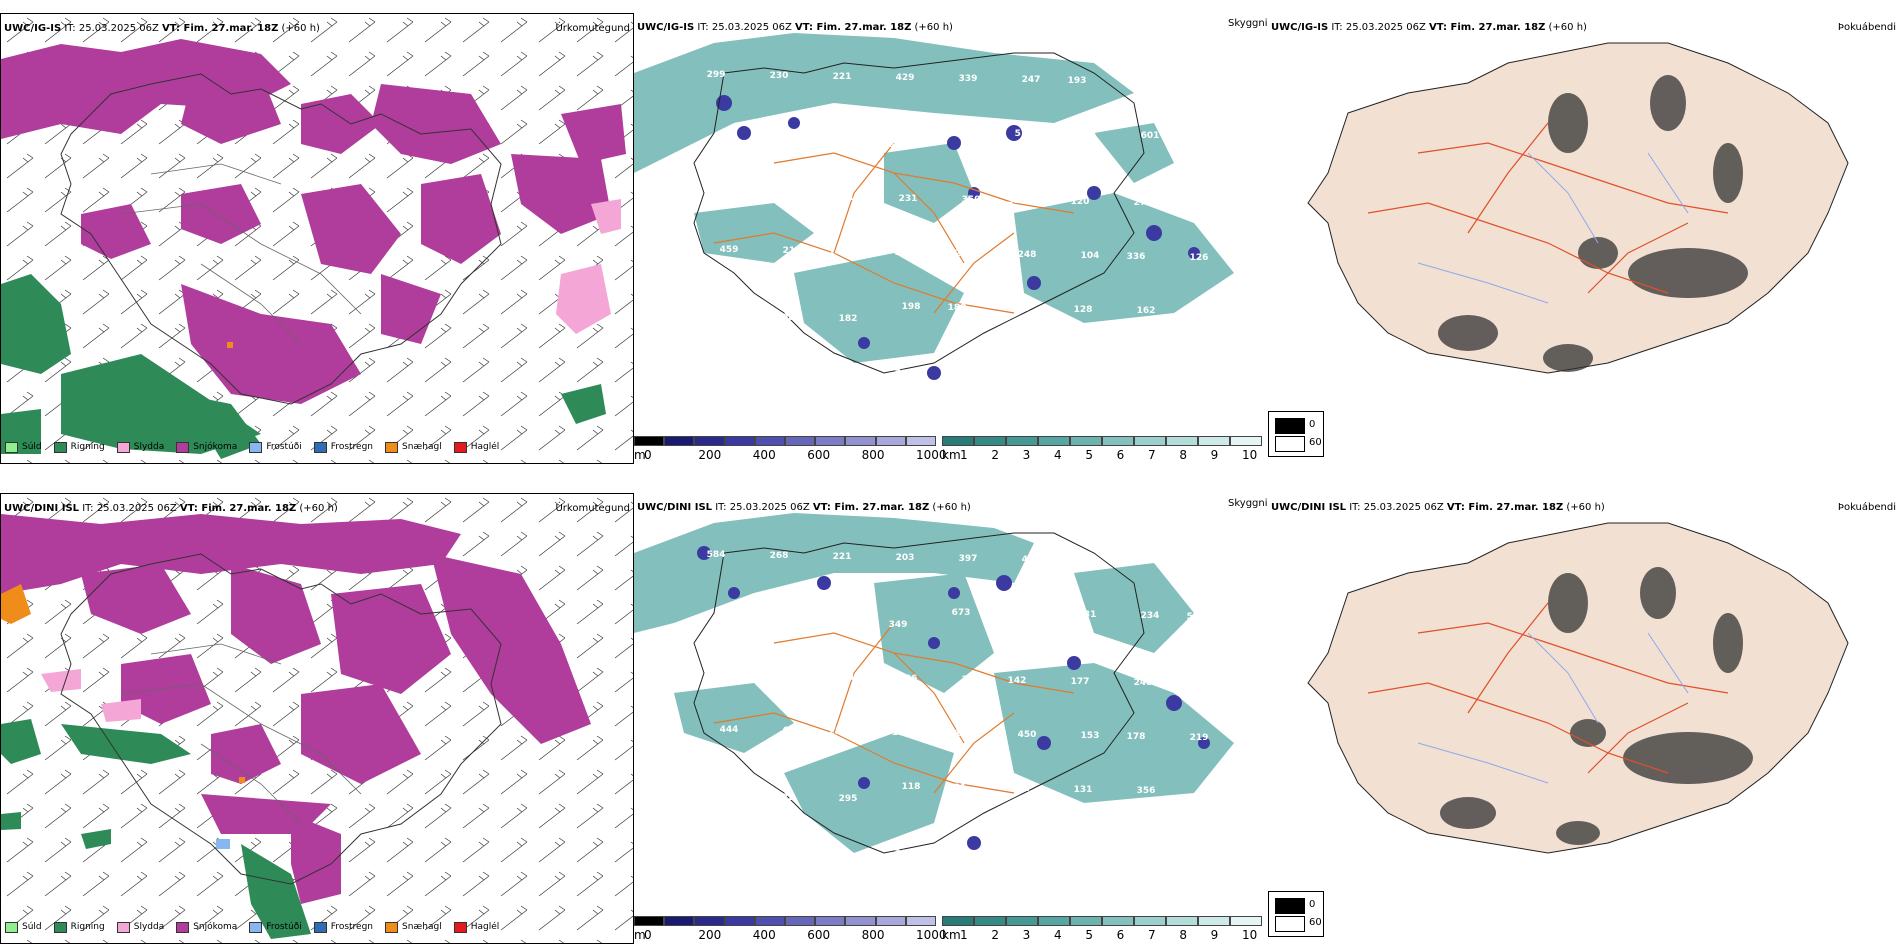 Image resolution: width=1900 pixels, height=950 pixels. Describe the element at coordinates (1140, 562) in the screenshot. I see `peak-height-label: 297` at that location.